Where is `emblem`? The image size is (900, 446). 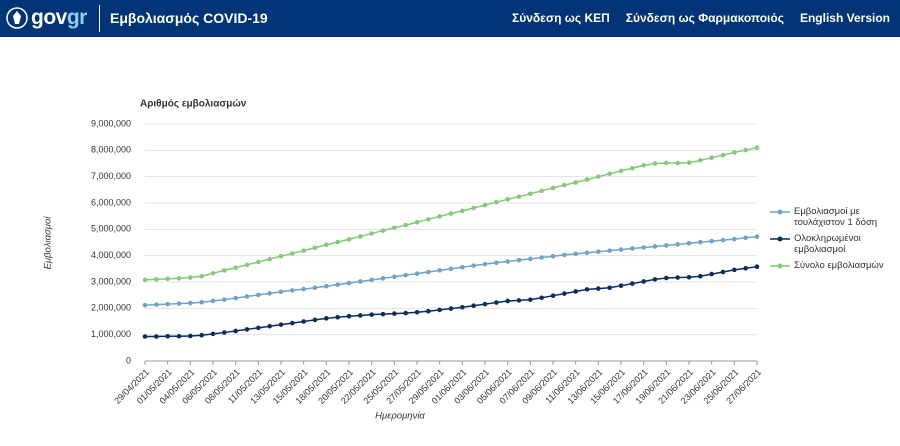 emblem is located at coordinates (17, 18).